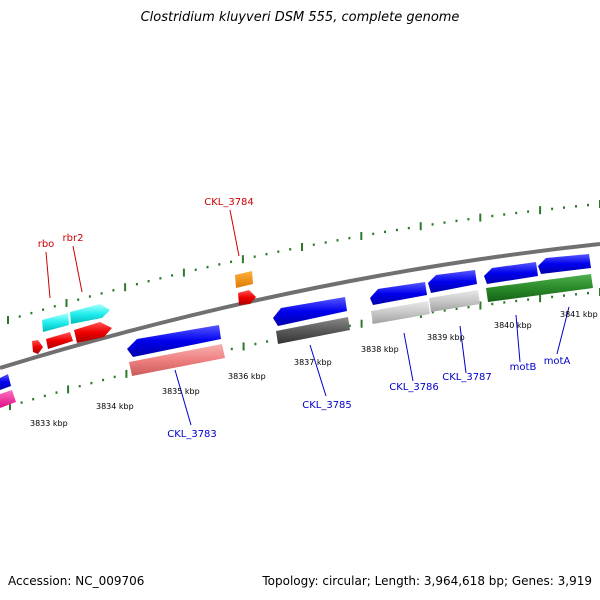 The width and height of the screenshot is (600, 600). What do you see at coordinates (463, 349) in the screenshot?
I see `CKL_3787-callout` at bounding box center [463, 349].